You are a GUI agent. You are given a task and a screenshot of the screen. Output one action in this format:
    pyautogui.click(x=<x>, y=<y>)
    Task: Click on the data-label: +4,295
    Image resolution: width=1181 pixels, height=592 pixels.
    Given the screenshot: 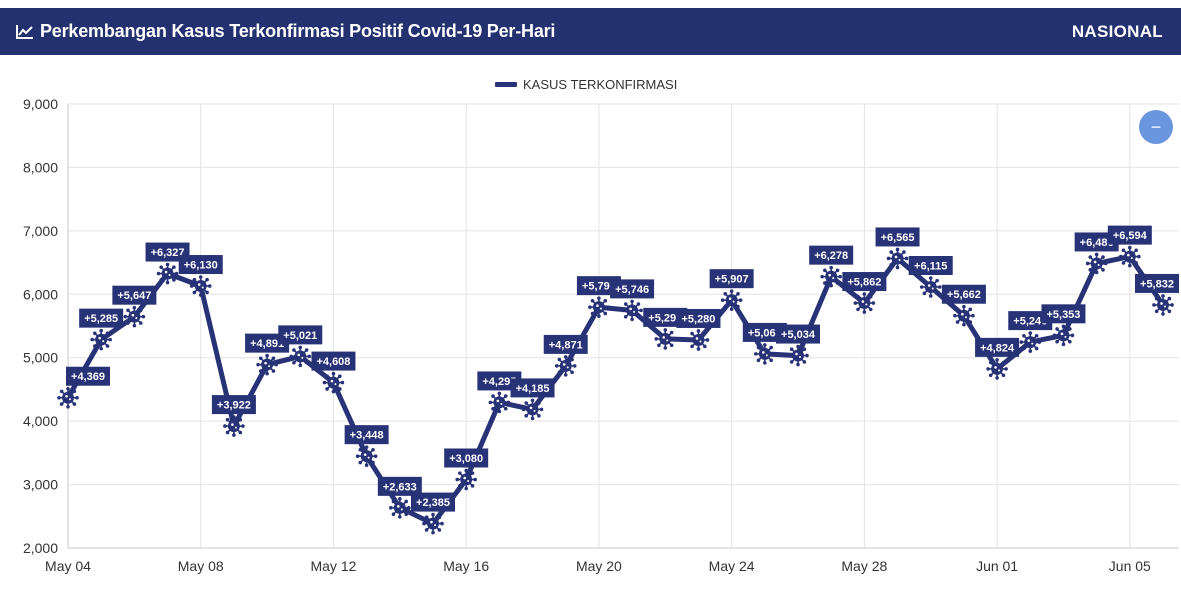 What is the action you would take?
    pyautogui.click(x=499, y=382)
    